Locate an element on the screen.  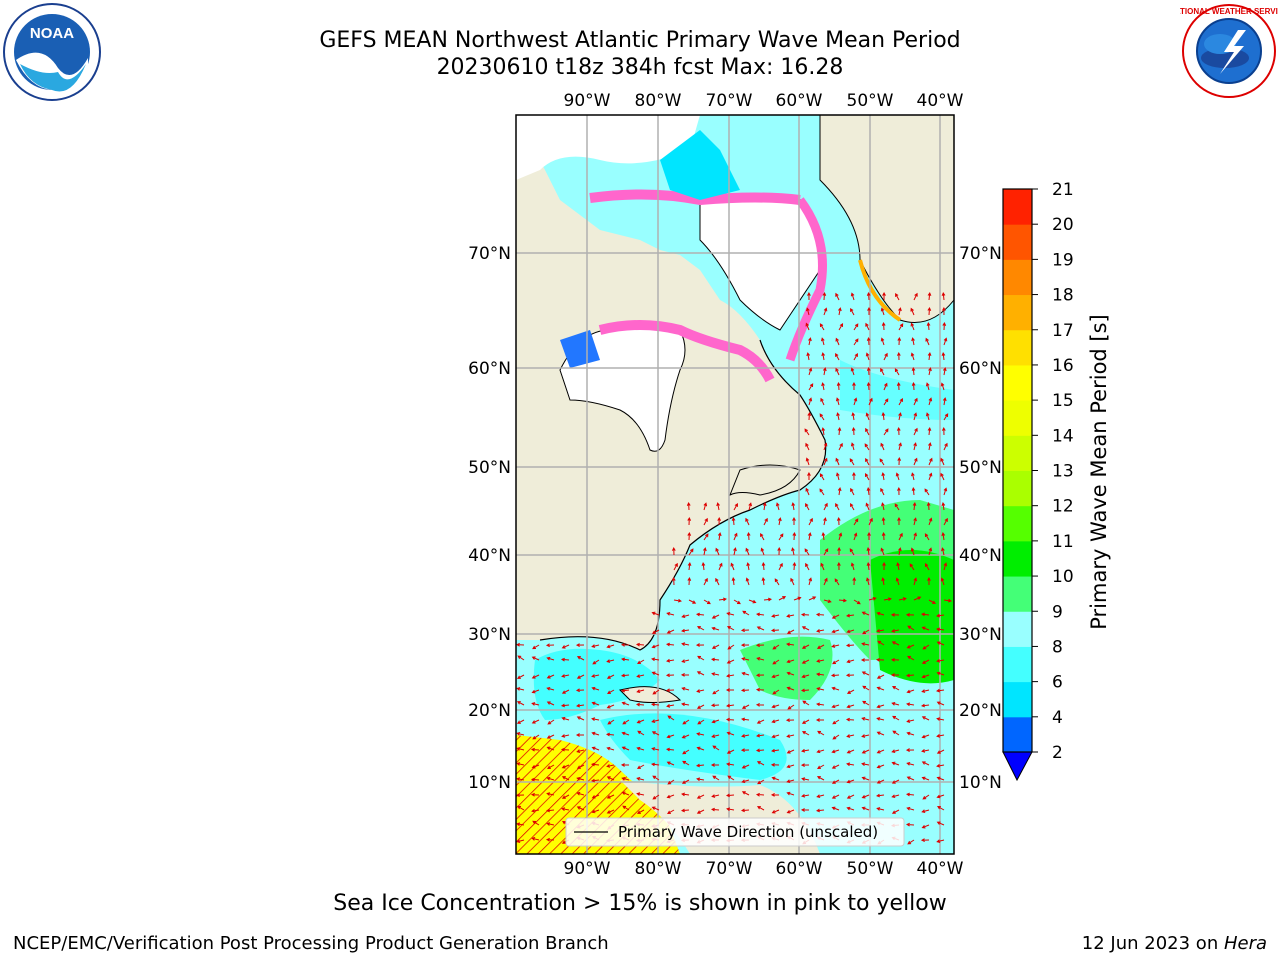
lon-label-top: 90°W is located at coordinates (587, 101).